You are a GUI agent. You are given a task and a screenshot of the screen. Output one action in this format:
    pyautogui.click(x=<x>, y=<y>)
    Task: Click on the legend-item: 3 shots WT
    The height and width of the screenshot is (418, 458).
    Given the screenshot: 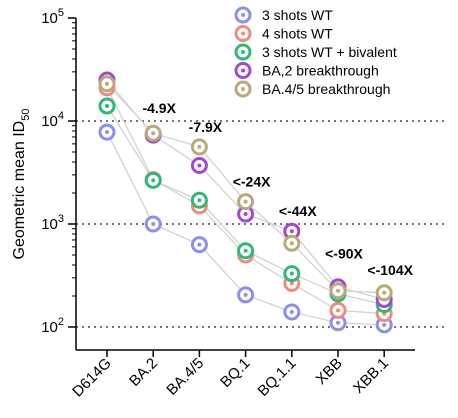 What is the action you would take?
    pyautogui.click(x=283, y=15)
    